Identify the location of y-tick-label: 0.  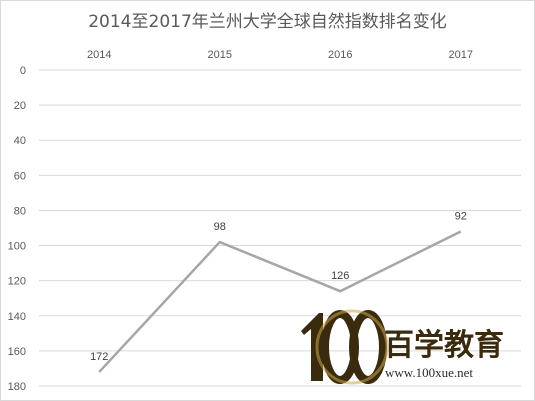
(23, 71).